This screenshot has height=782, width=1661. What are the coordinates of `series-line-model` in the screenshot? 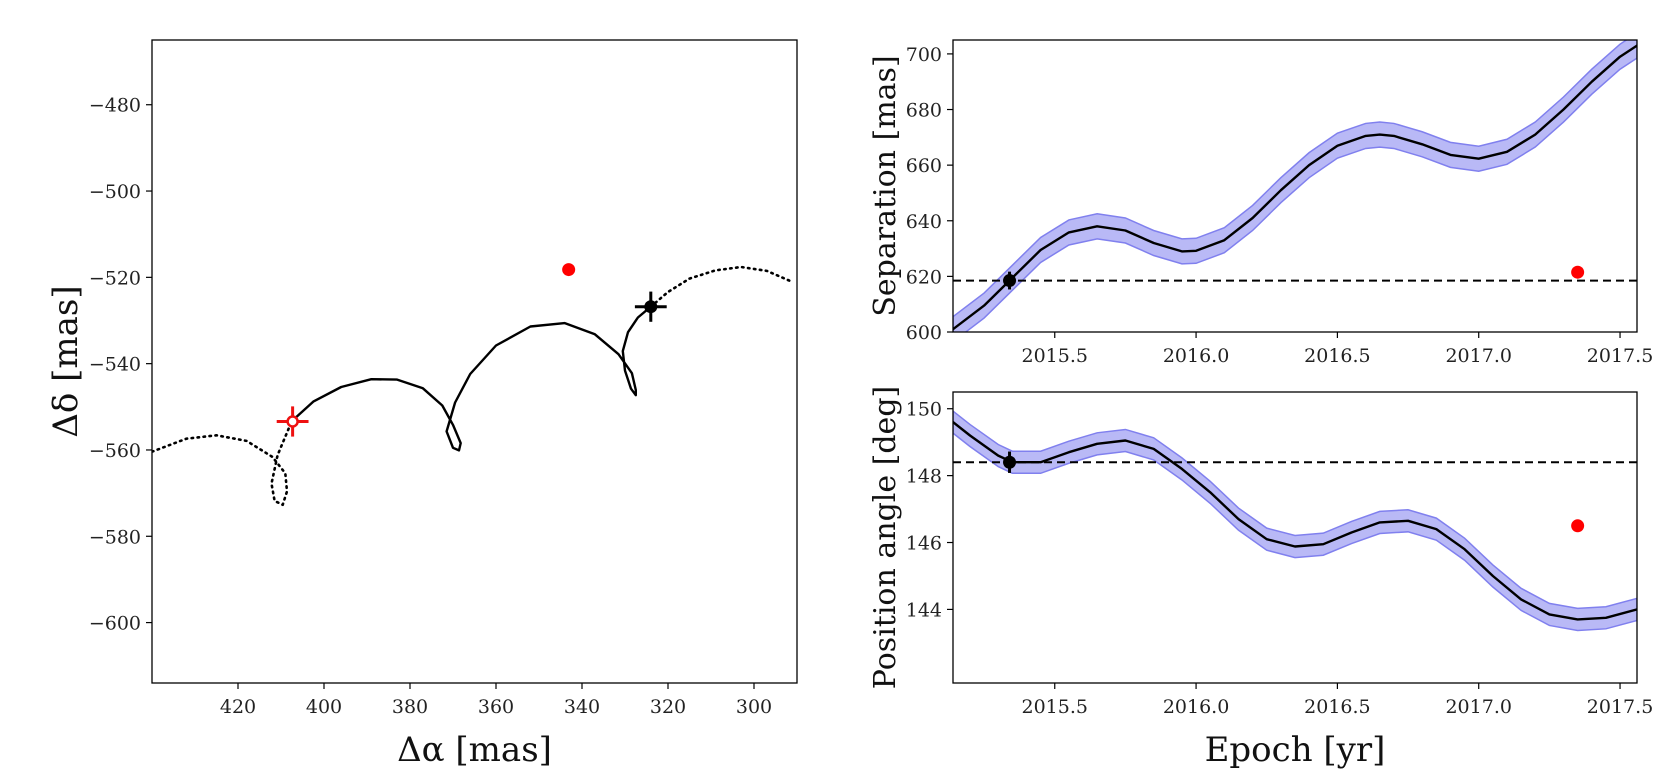 It's located at (1295, 520).